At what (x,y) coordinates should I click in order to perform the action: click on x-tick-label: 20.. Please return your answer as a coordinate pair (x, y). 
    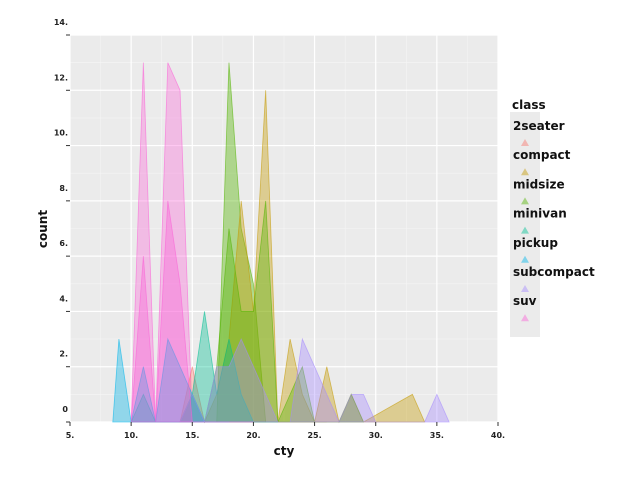
    Looking at the image, I should click on (253, 435).